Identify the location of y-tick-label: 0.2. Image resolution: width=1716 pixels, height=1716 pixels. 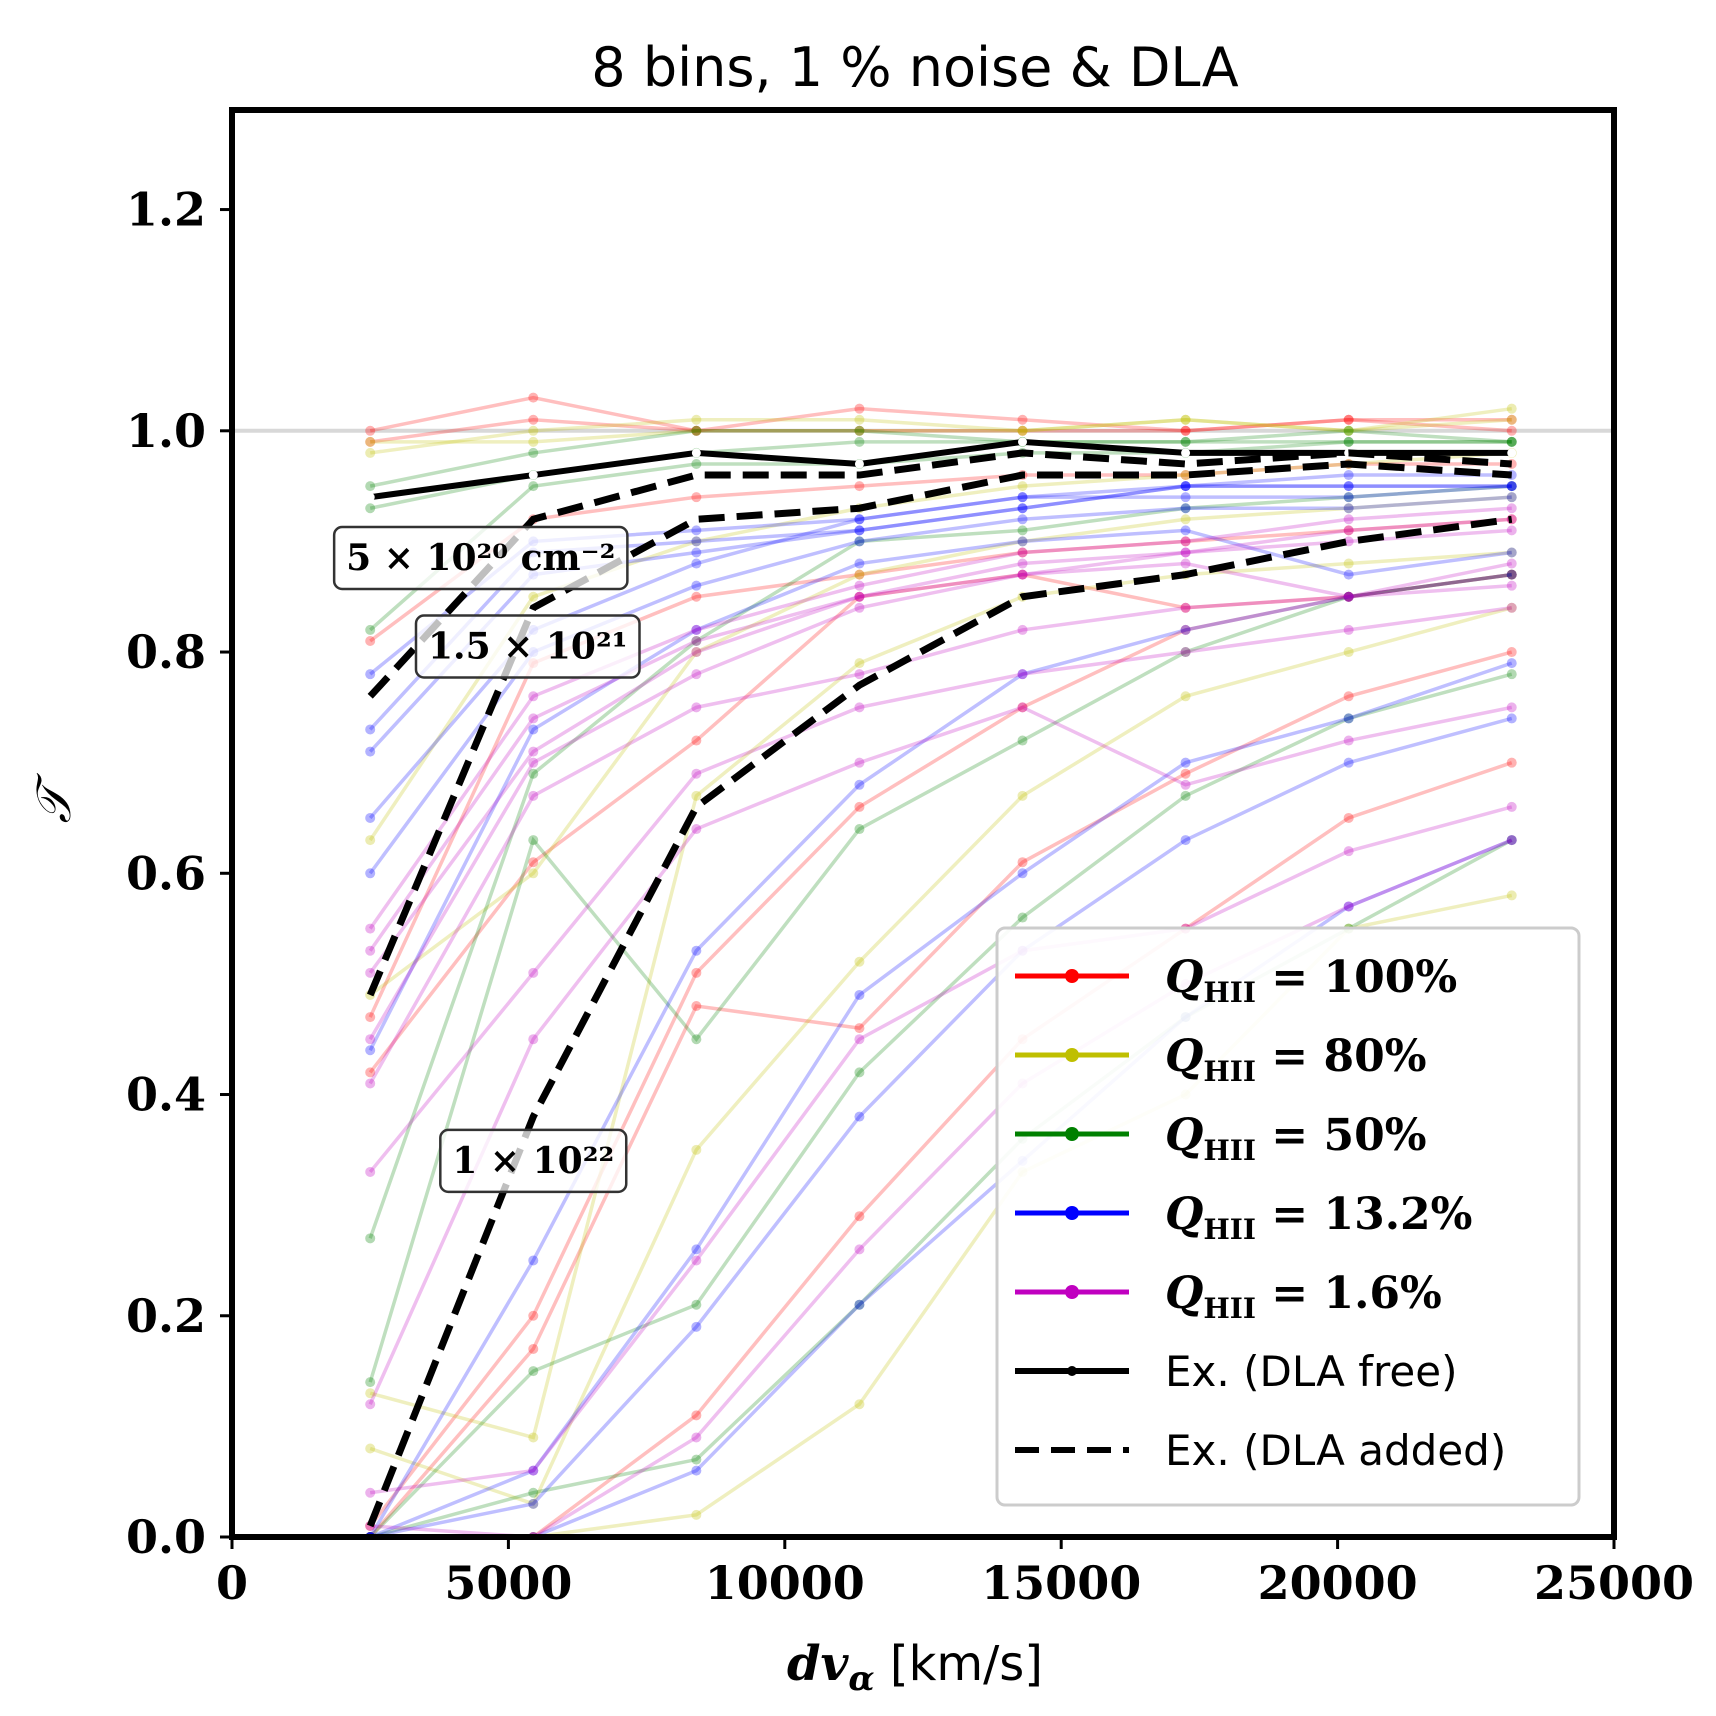
(166, 1316).